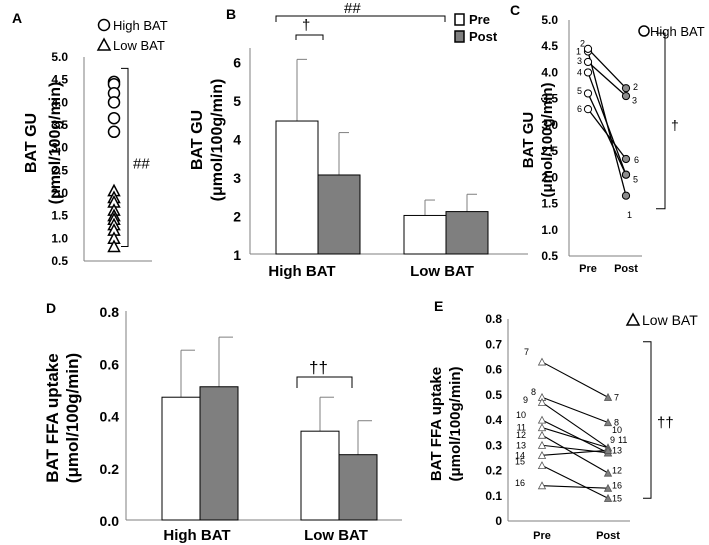 The width and height of the screenshot is (709, 545). I want to click on panel-e-pre-subject-label: 8, so click(533, 392).